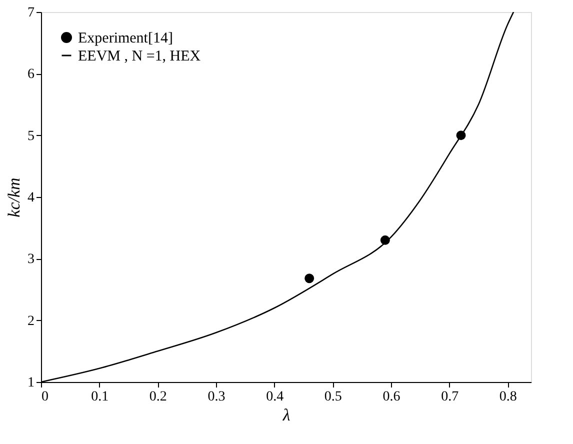 This screenshot has height=444, width=573. I want to click on x-tick-label: 0.7, so click(450, 397).